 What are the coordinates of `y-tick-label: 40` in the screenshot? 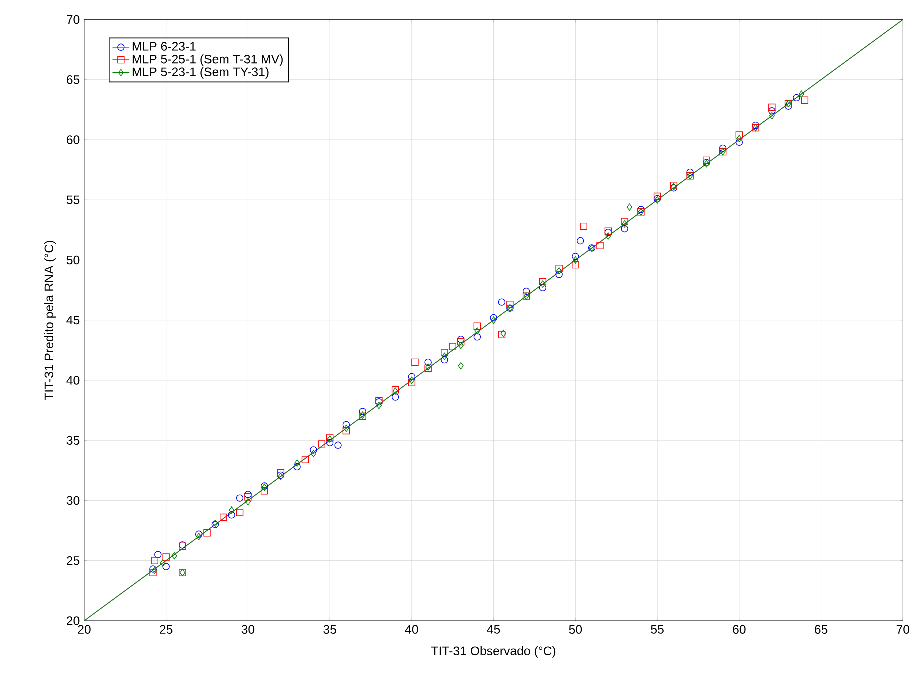 It's located at (73, 380).